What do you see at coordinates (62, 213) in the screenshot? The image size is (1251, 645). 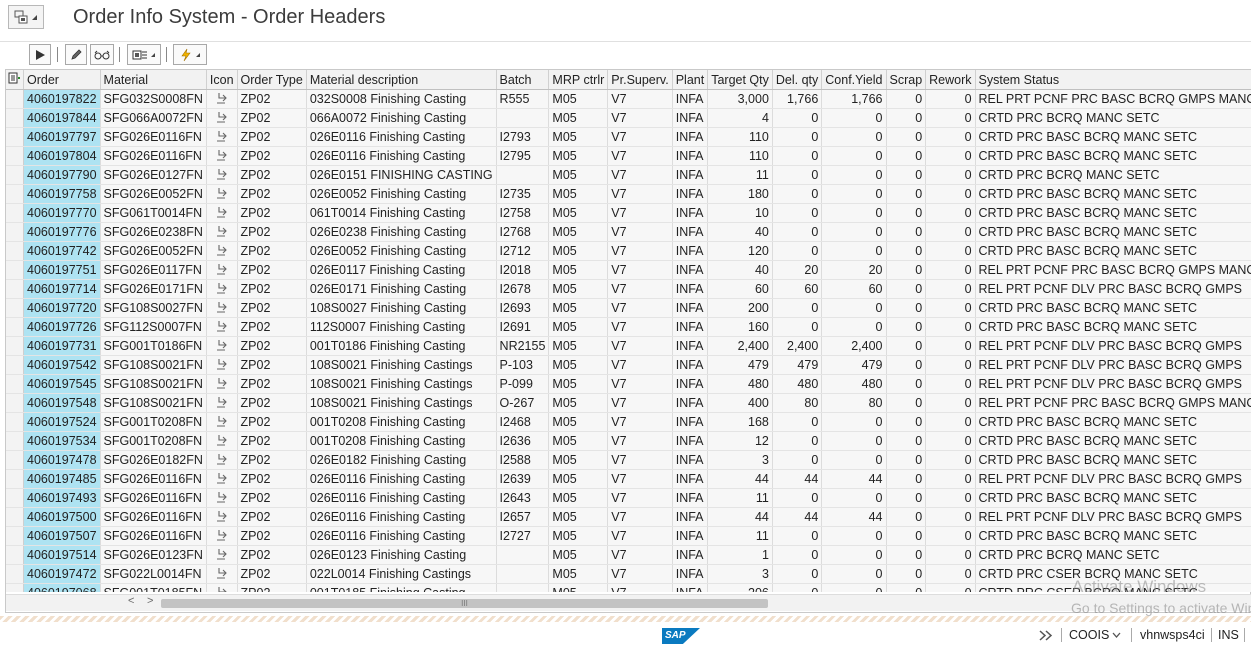 I see `cell-order: 4060197770` at bounding box center [62, 213].